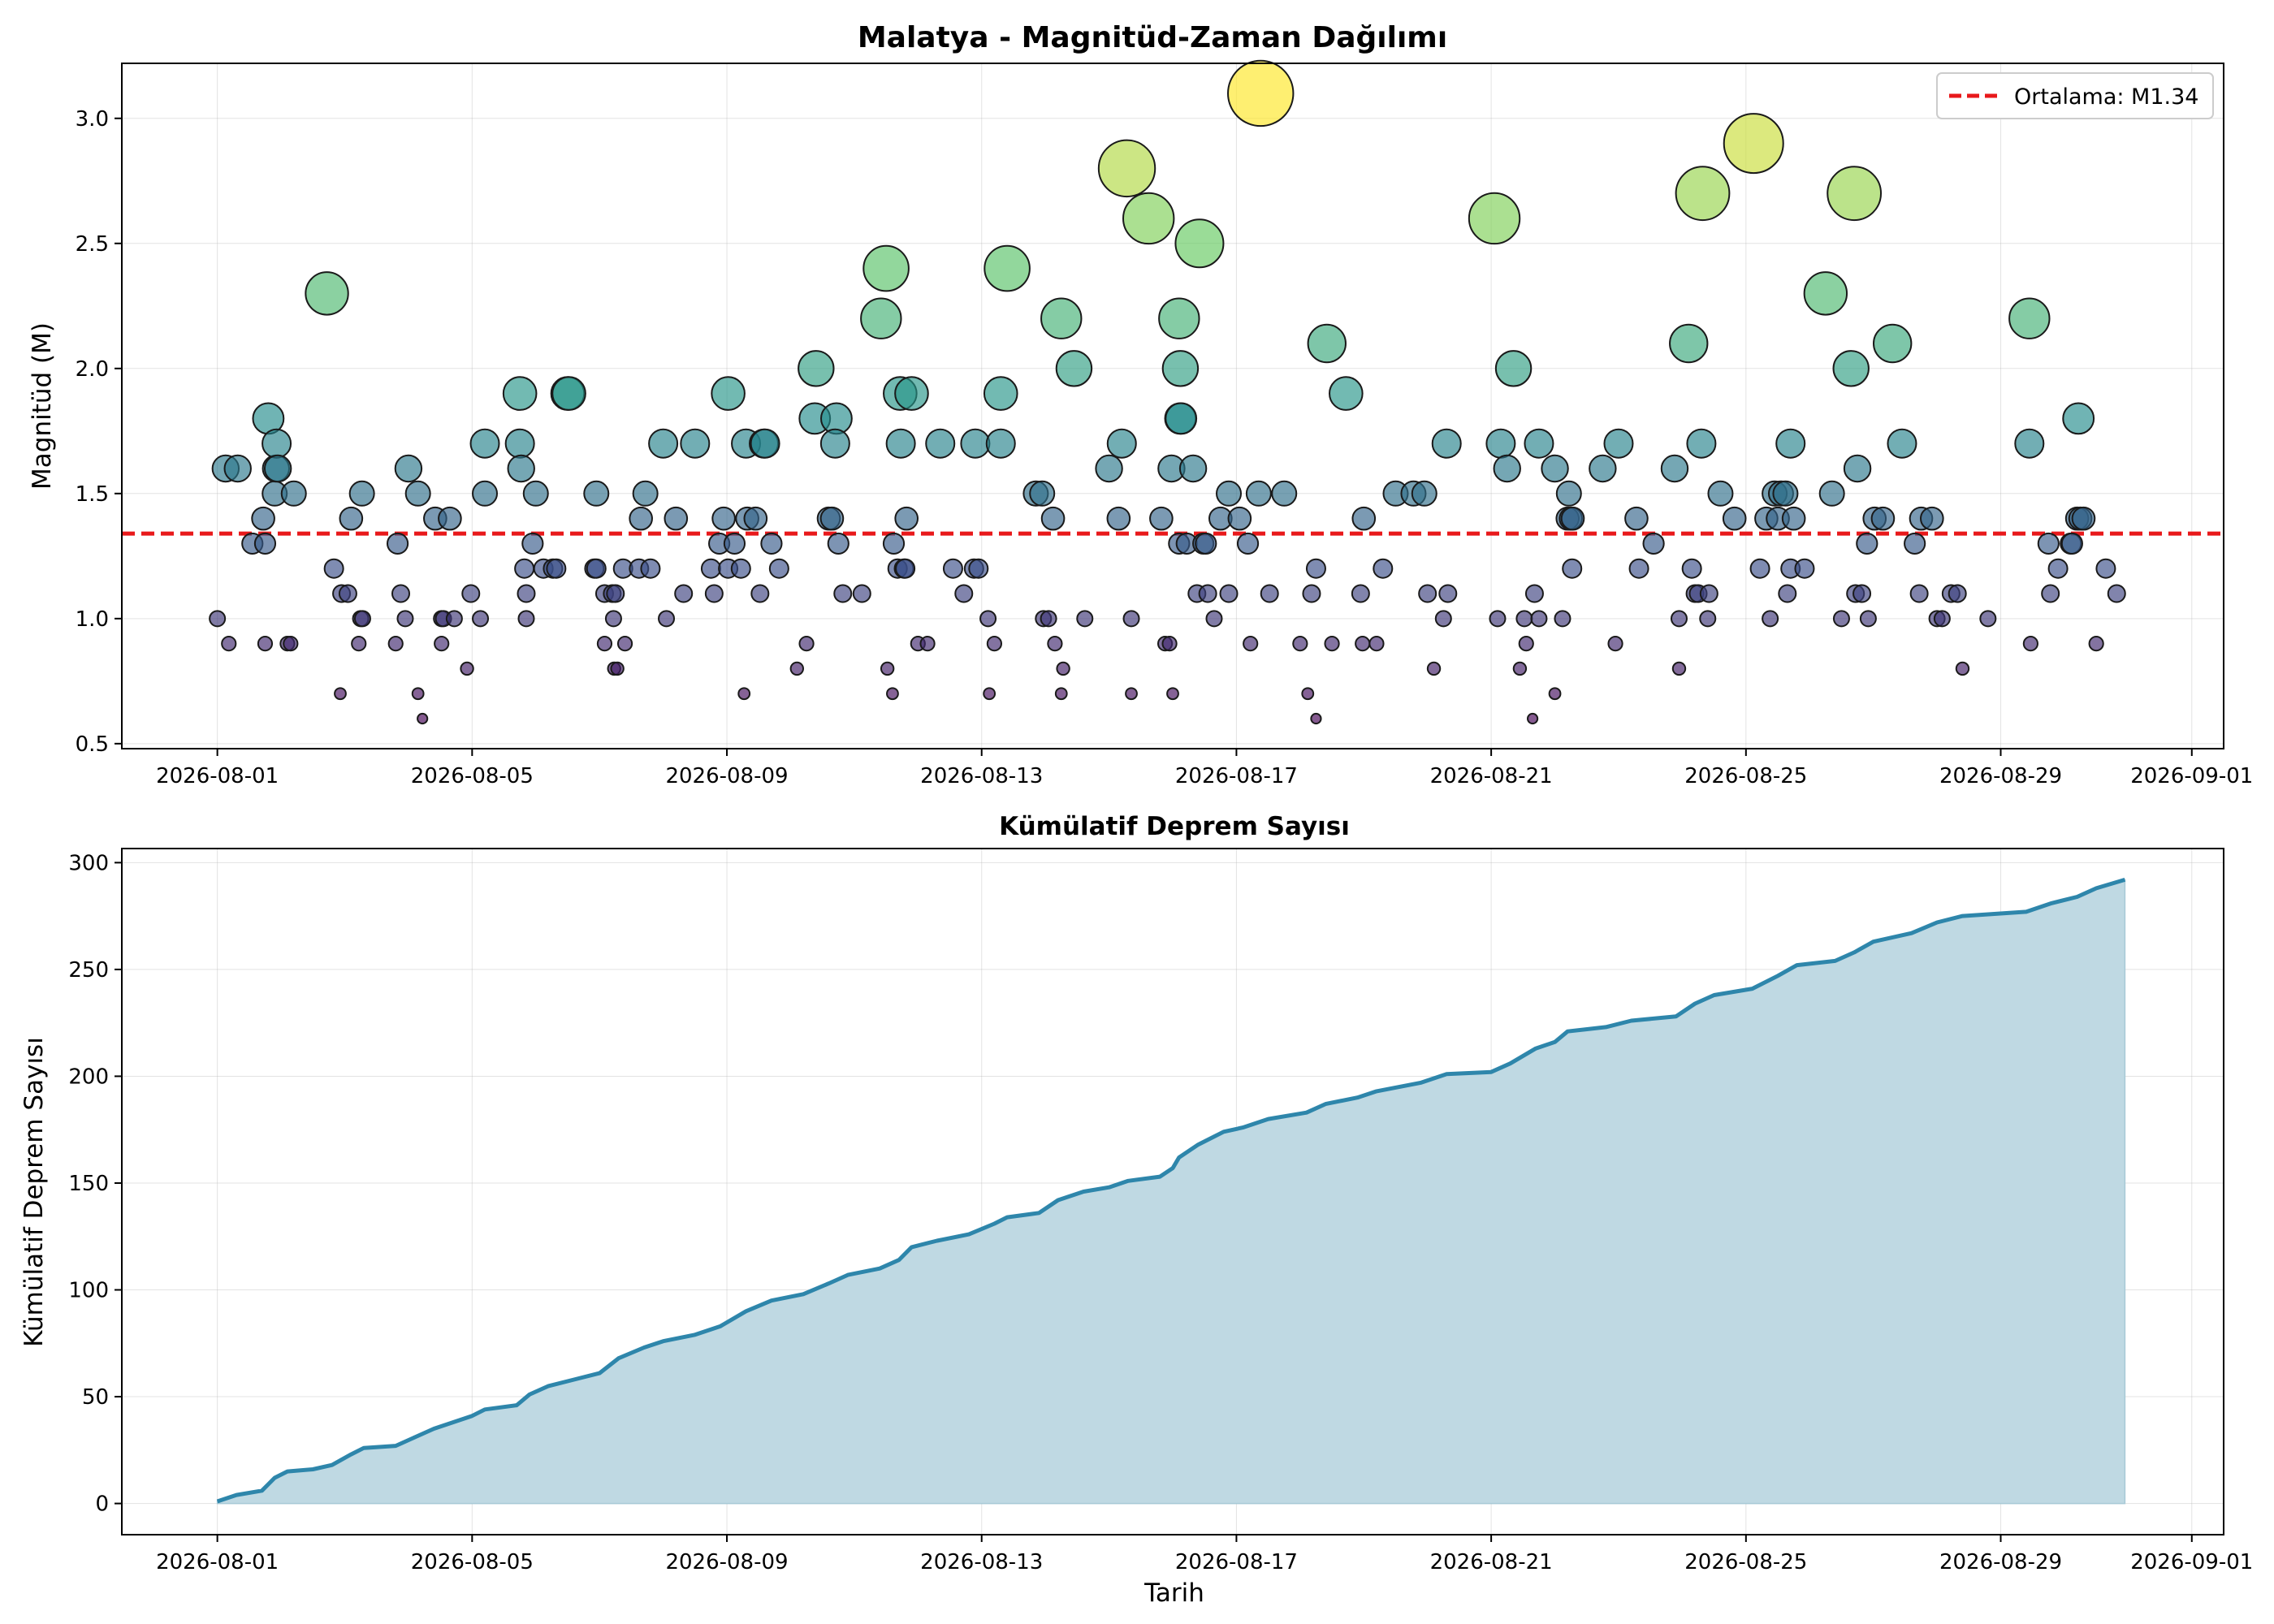  What do you see at coordinates (1236, 776) in the screenshot?
I see `scatter-x-tick-label: 2026-08-17` at bounding box center [1236, 776].